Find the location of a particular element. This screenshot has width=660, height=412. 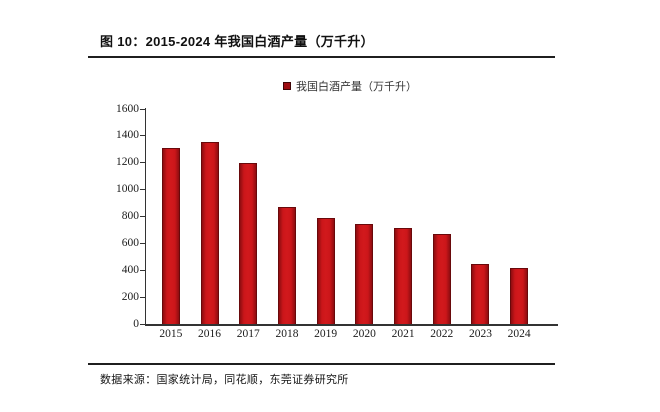

bar-2018 is located at coordinates (286, 265).